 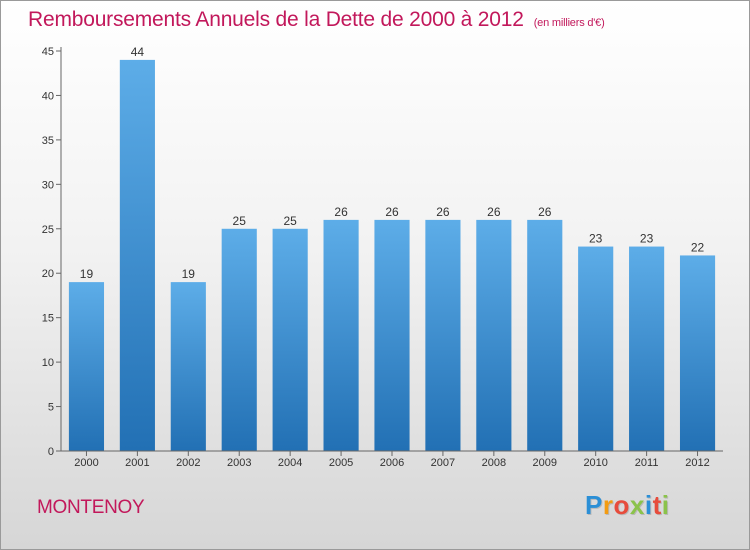 What do you see at coordinates (594, 505) in the screenshot?
I see `logo-letter: P` at bounding box center [594, 505].